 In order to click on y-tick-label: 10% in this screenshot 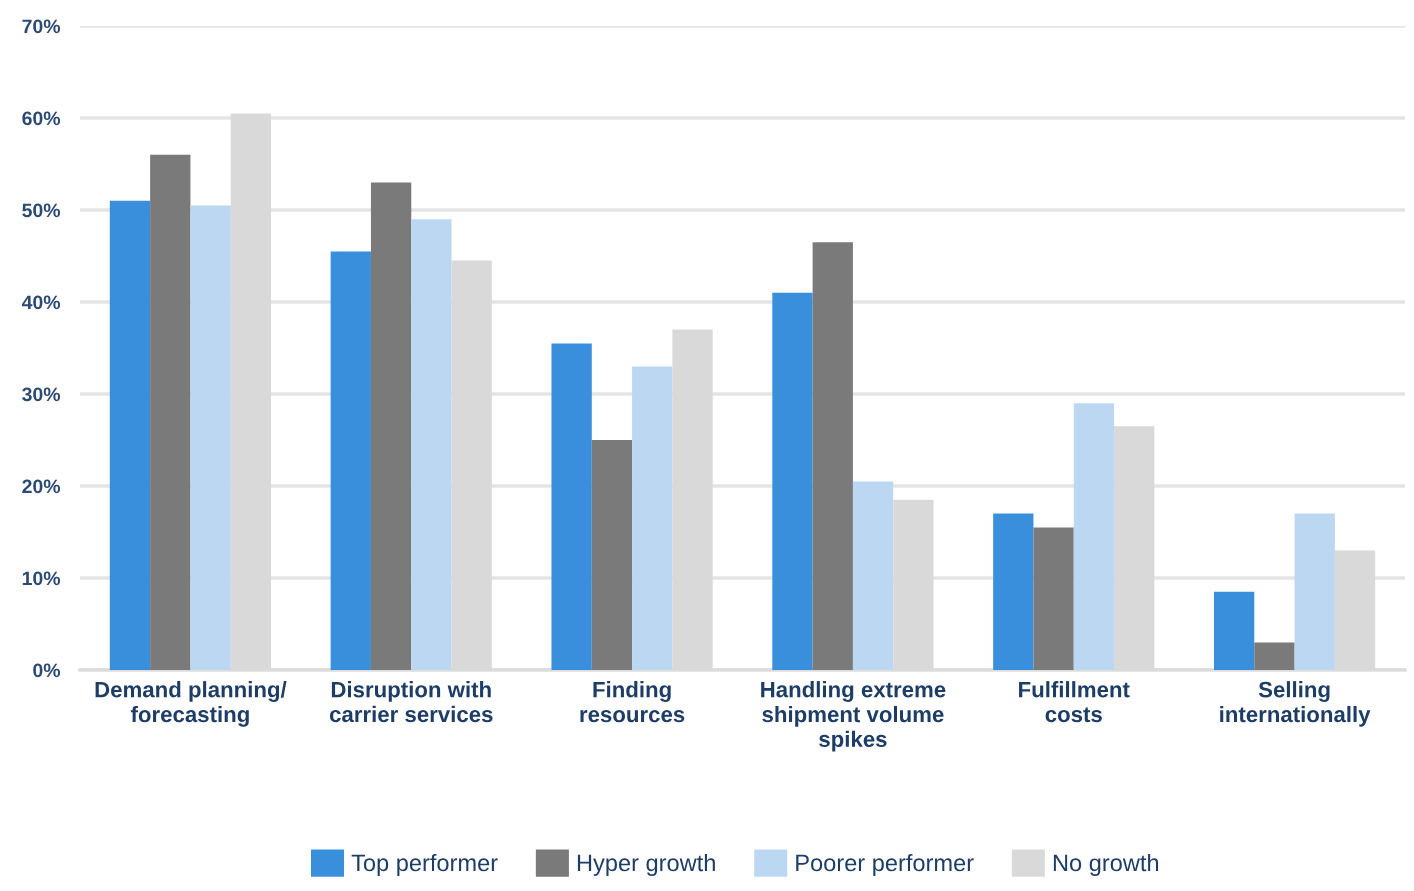, I will do `click(41, 578)`.